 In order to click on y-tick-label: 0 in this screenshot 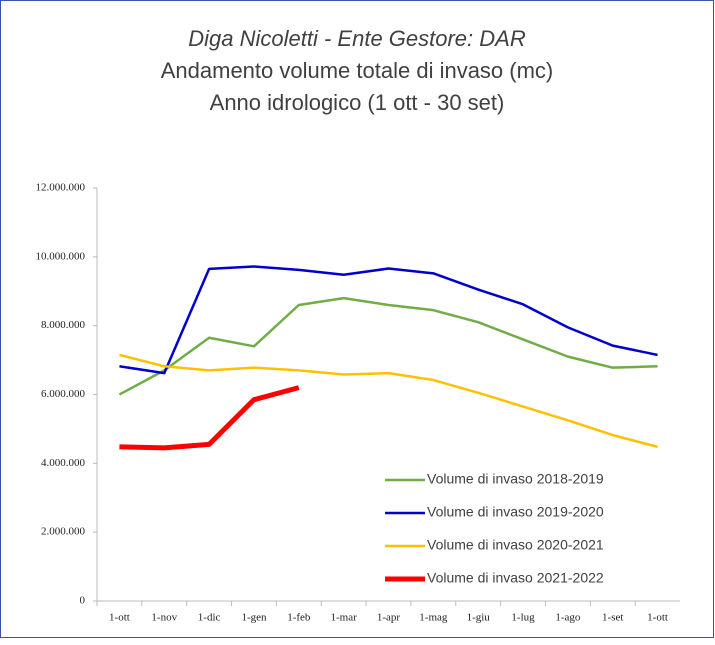, I will do `click(83, 601)`.